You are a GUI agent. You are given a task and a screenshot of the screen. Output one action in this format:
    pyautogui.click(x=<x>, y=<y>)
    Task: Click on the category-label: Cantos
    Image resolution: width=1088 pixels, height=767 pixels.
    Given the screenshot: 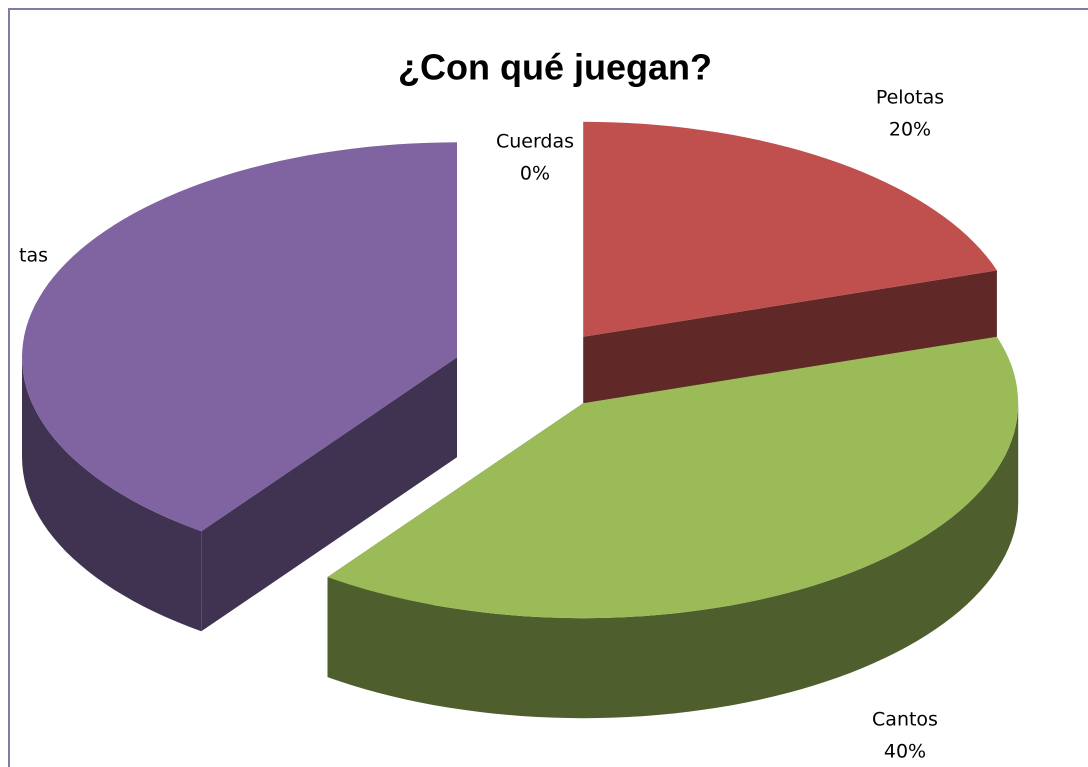 What is the action you would take?
    pyautogui.click(x=905, y=720)
    